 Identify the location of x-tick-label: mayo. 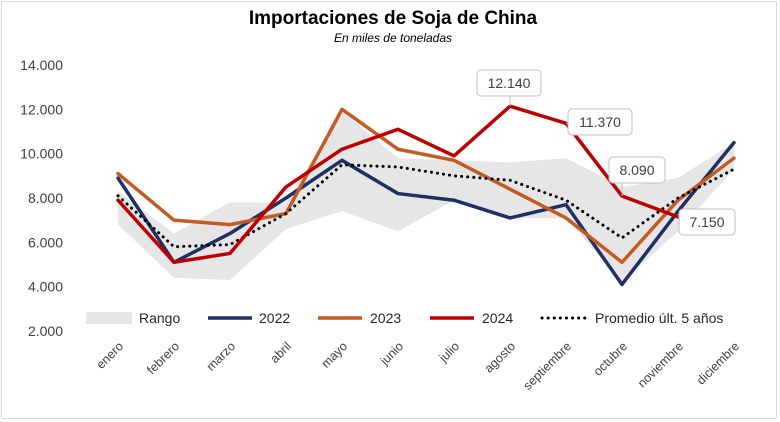
(335, 355).